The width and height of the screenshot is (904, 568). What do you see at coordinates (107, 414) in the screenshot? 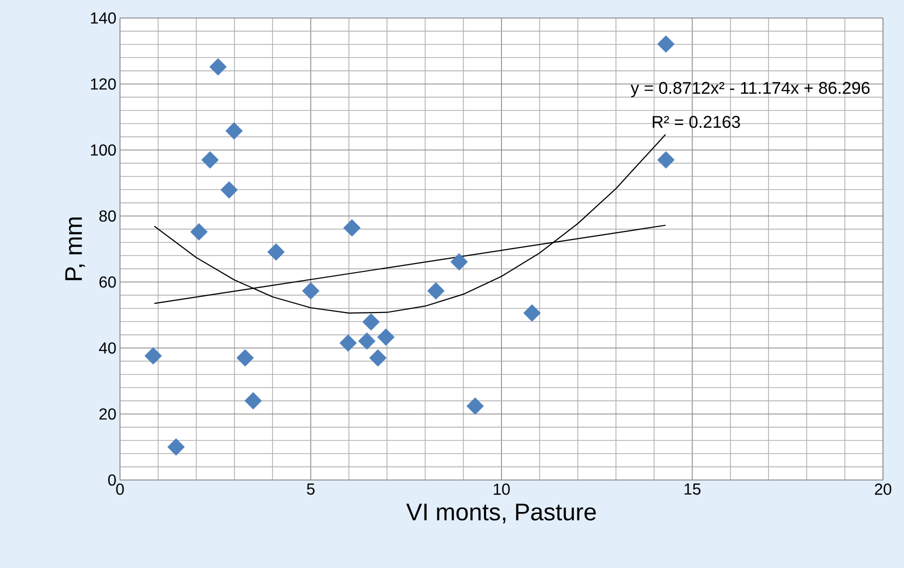
I see `y-tick-label: 20` at bounding box center [107, 414].